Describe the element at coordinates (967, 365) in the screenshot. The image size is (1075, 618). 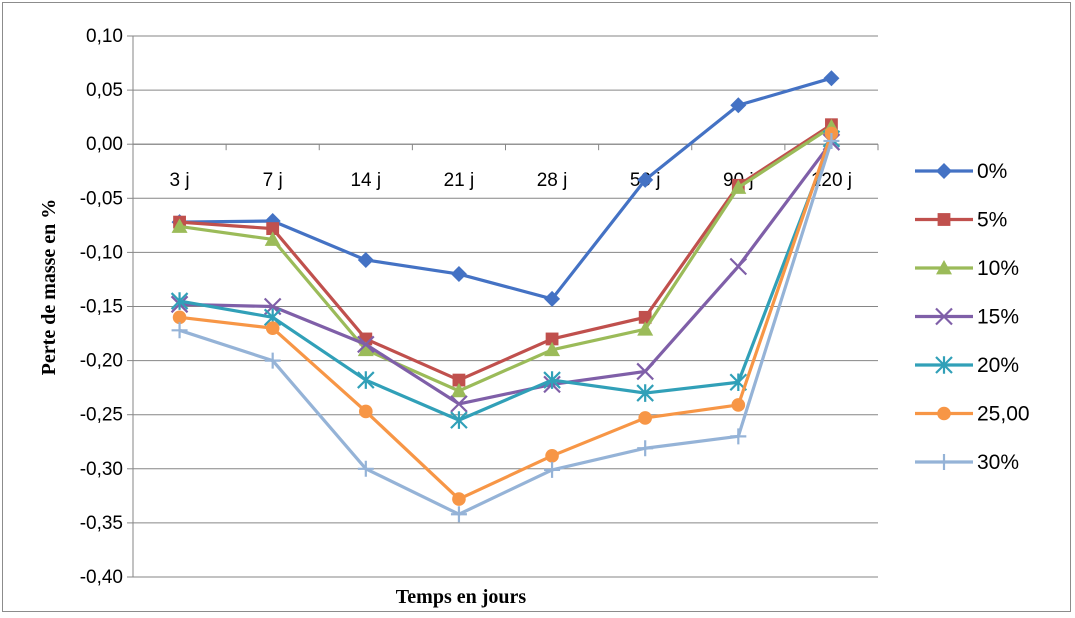
I see `legend-item: 20%` at that location.